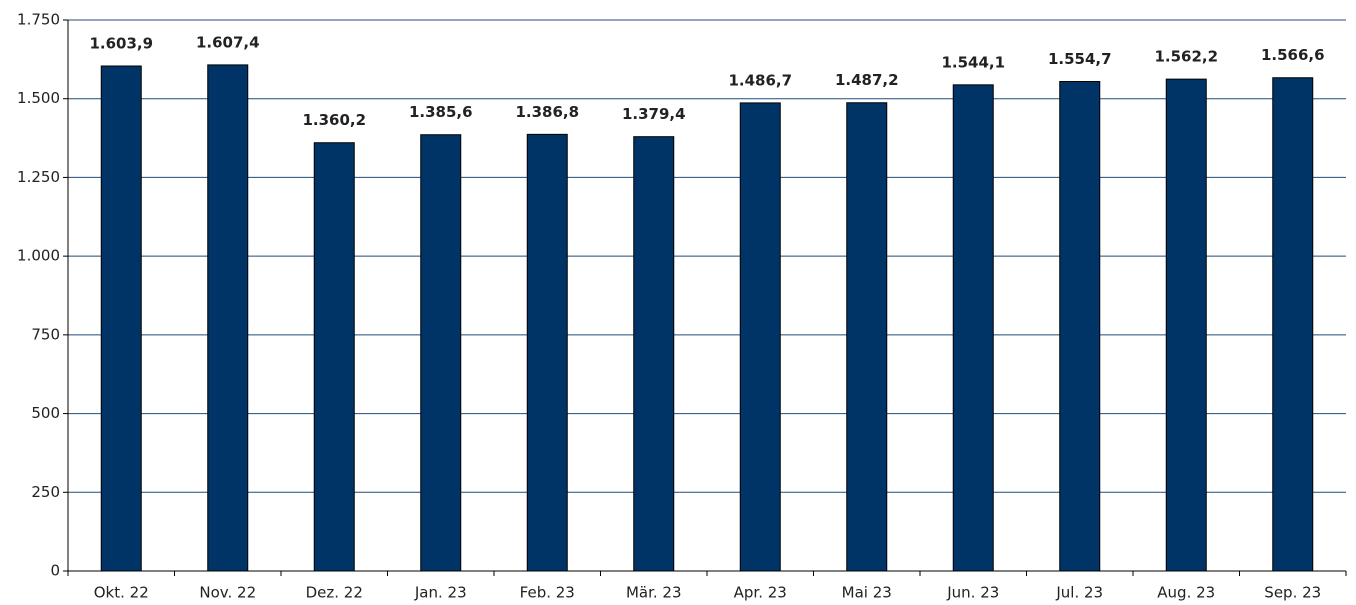 The image size is (1356, 605). What do you see at coordinates (973, 62) in the screenshot?
I see `value-label: 1.544,1` at bounding box center [973, 62].